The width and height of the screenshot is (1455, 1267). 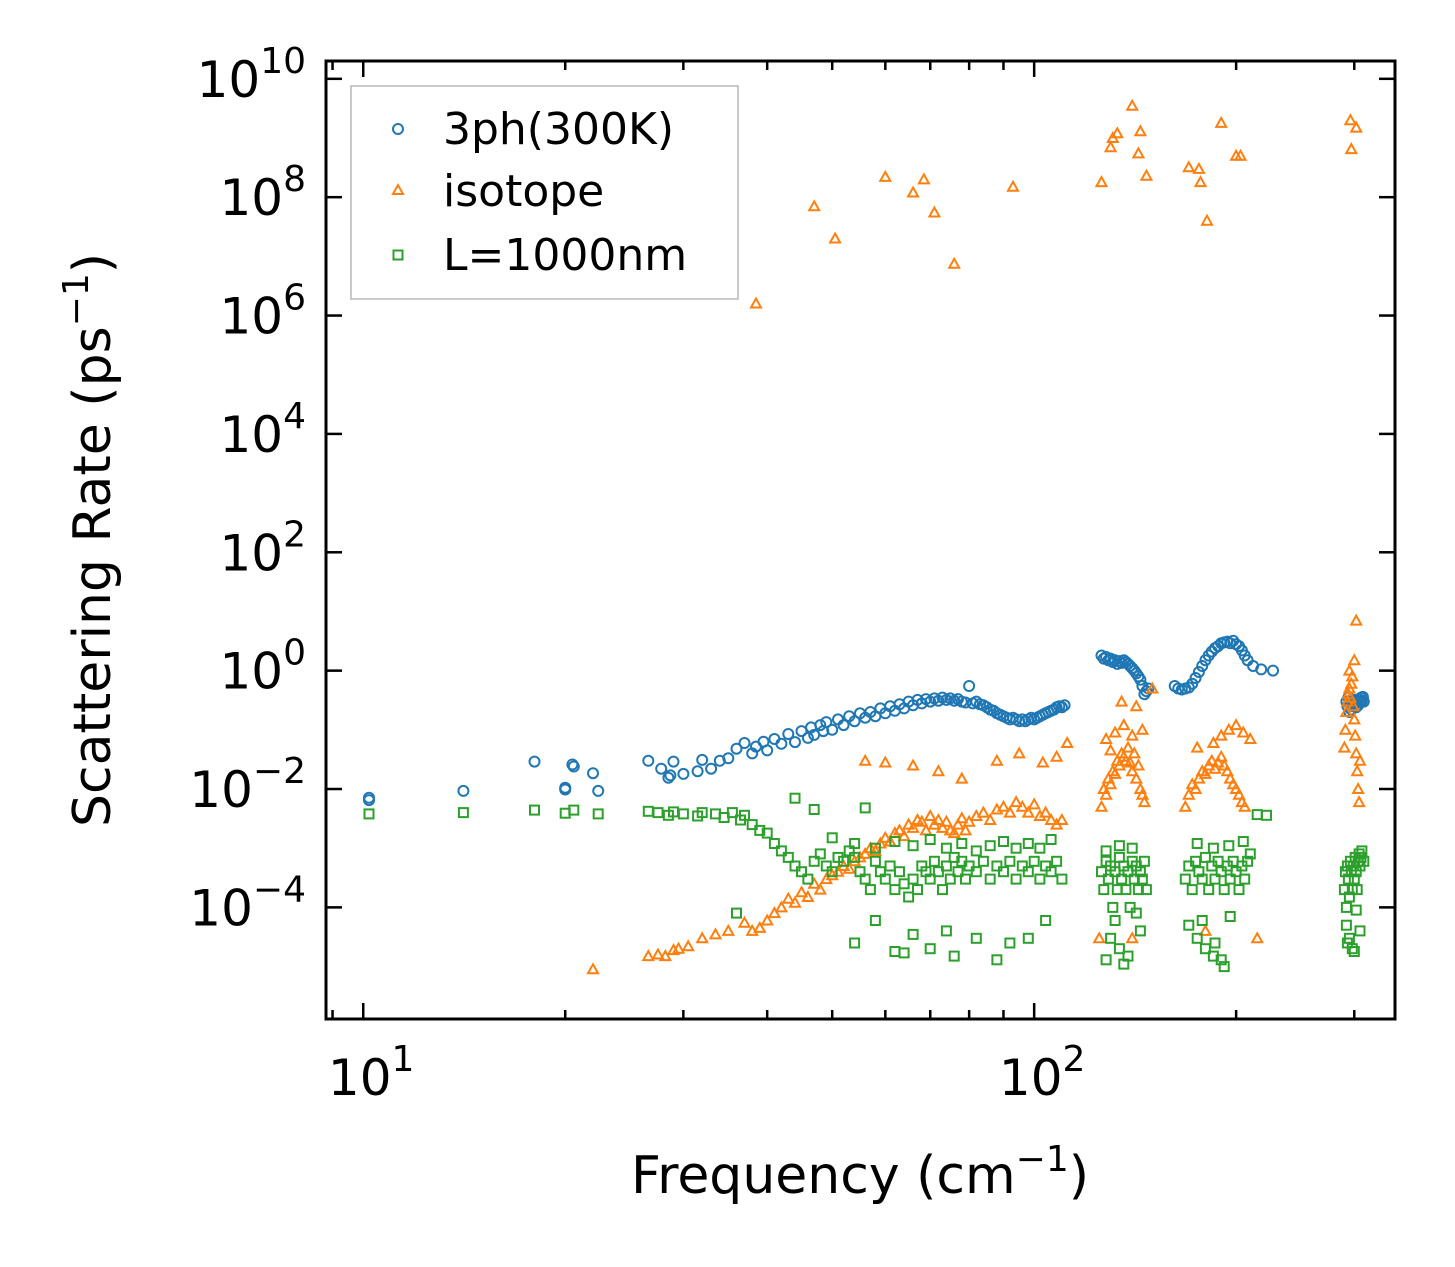 What do you see at coordinates (262, 312) in the screenshot?
I see `y-tick-label: 10⁶` at bounding box center [262, 312].